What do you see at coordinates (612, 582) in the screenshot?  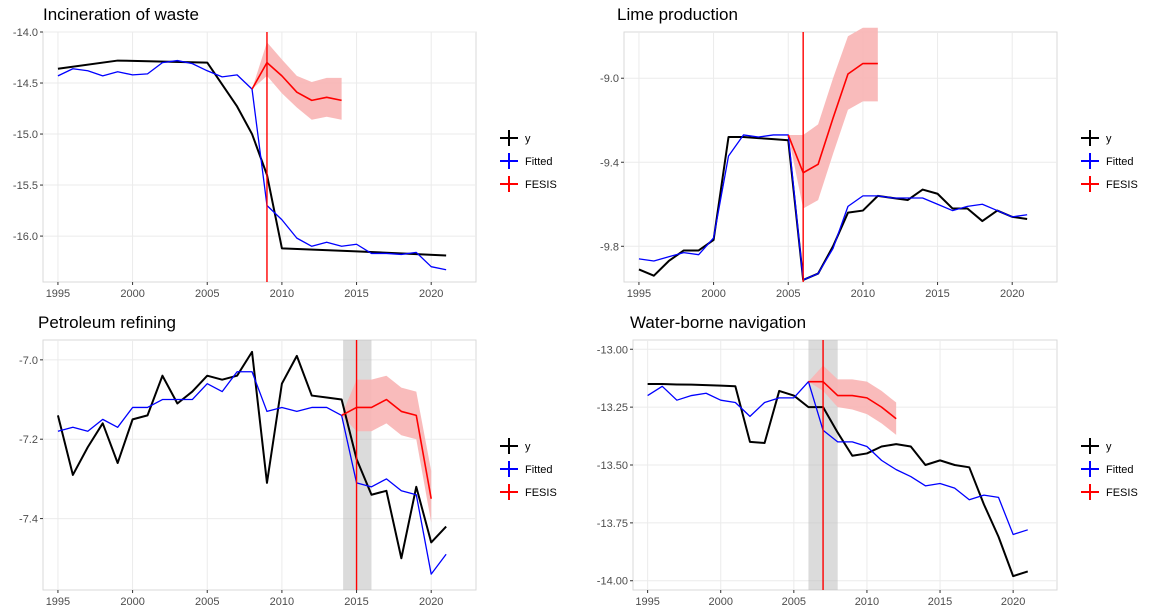 I see `y-tick-label: -14.00` at bounding box center [612, 582].